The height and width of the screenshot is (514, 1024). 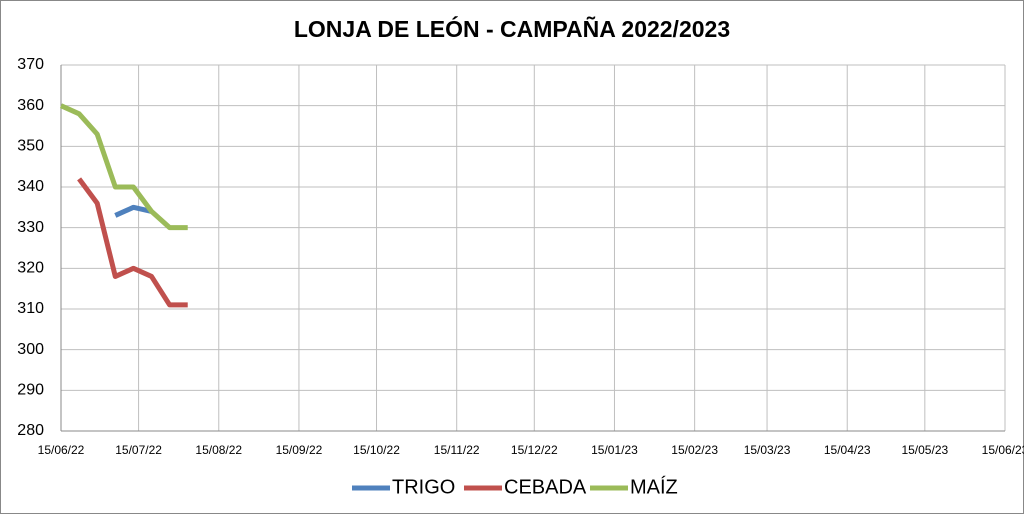 What do you see at coordinates (30, 146) in the screenshot?
I see `y-tick-label: 350` at bounding box center [30, 146].